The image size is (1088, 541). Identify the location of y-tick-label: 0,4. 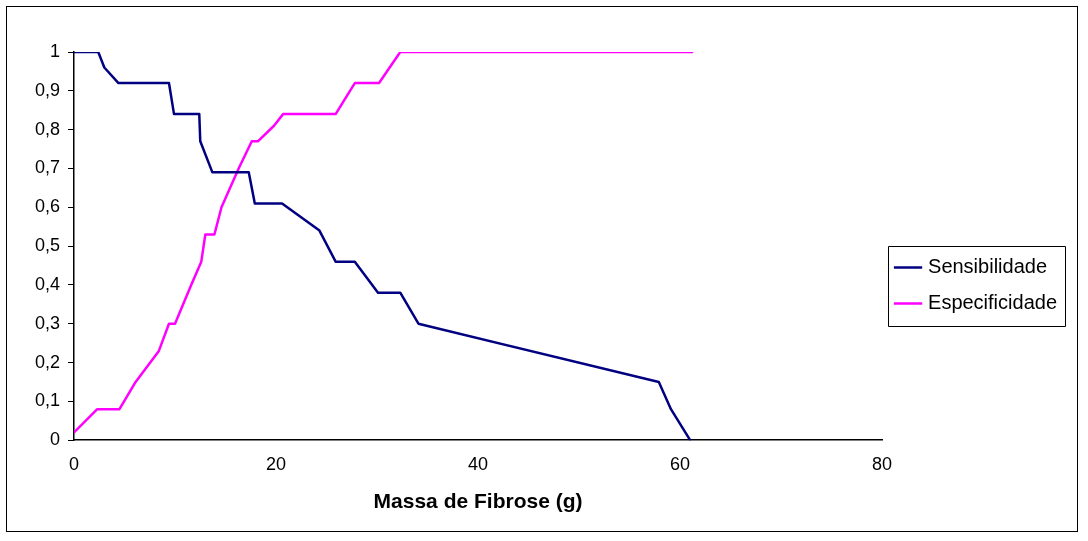
(47, 283).